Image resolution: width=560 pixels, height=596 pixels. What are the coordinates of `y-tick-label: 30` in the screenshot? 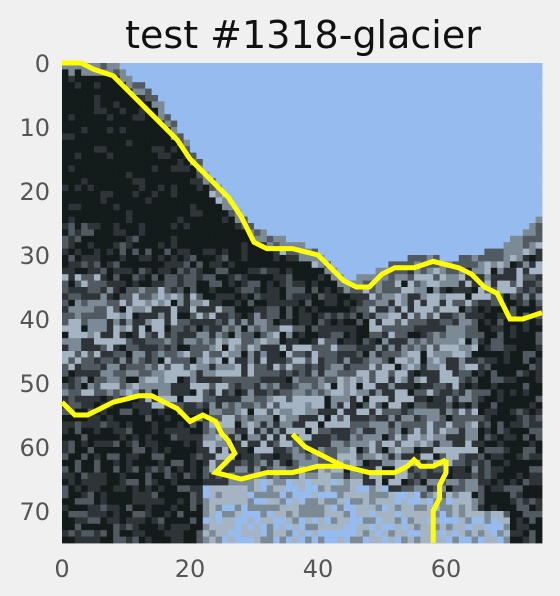 It's located at (34, 256).